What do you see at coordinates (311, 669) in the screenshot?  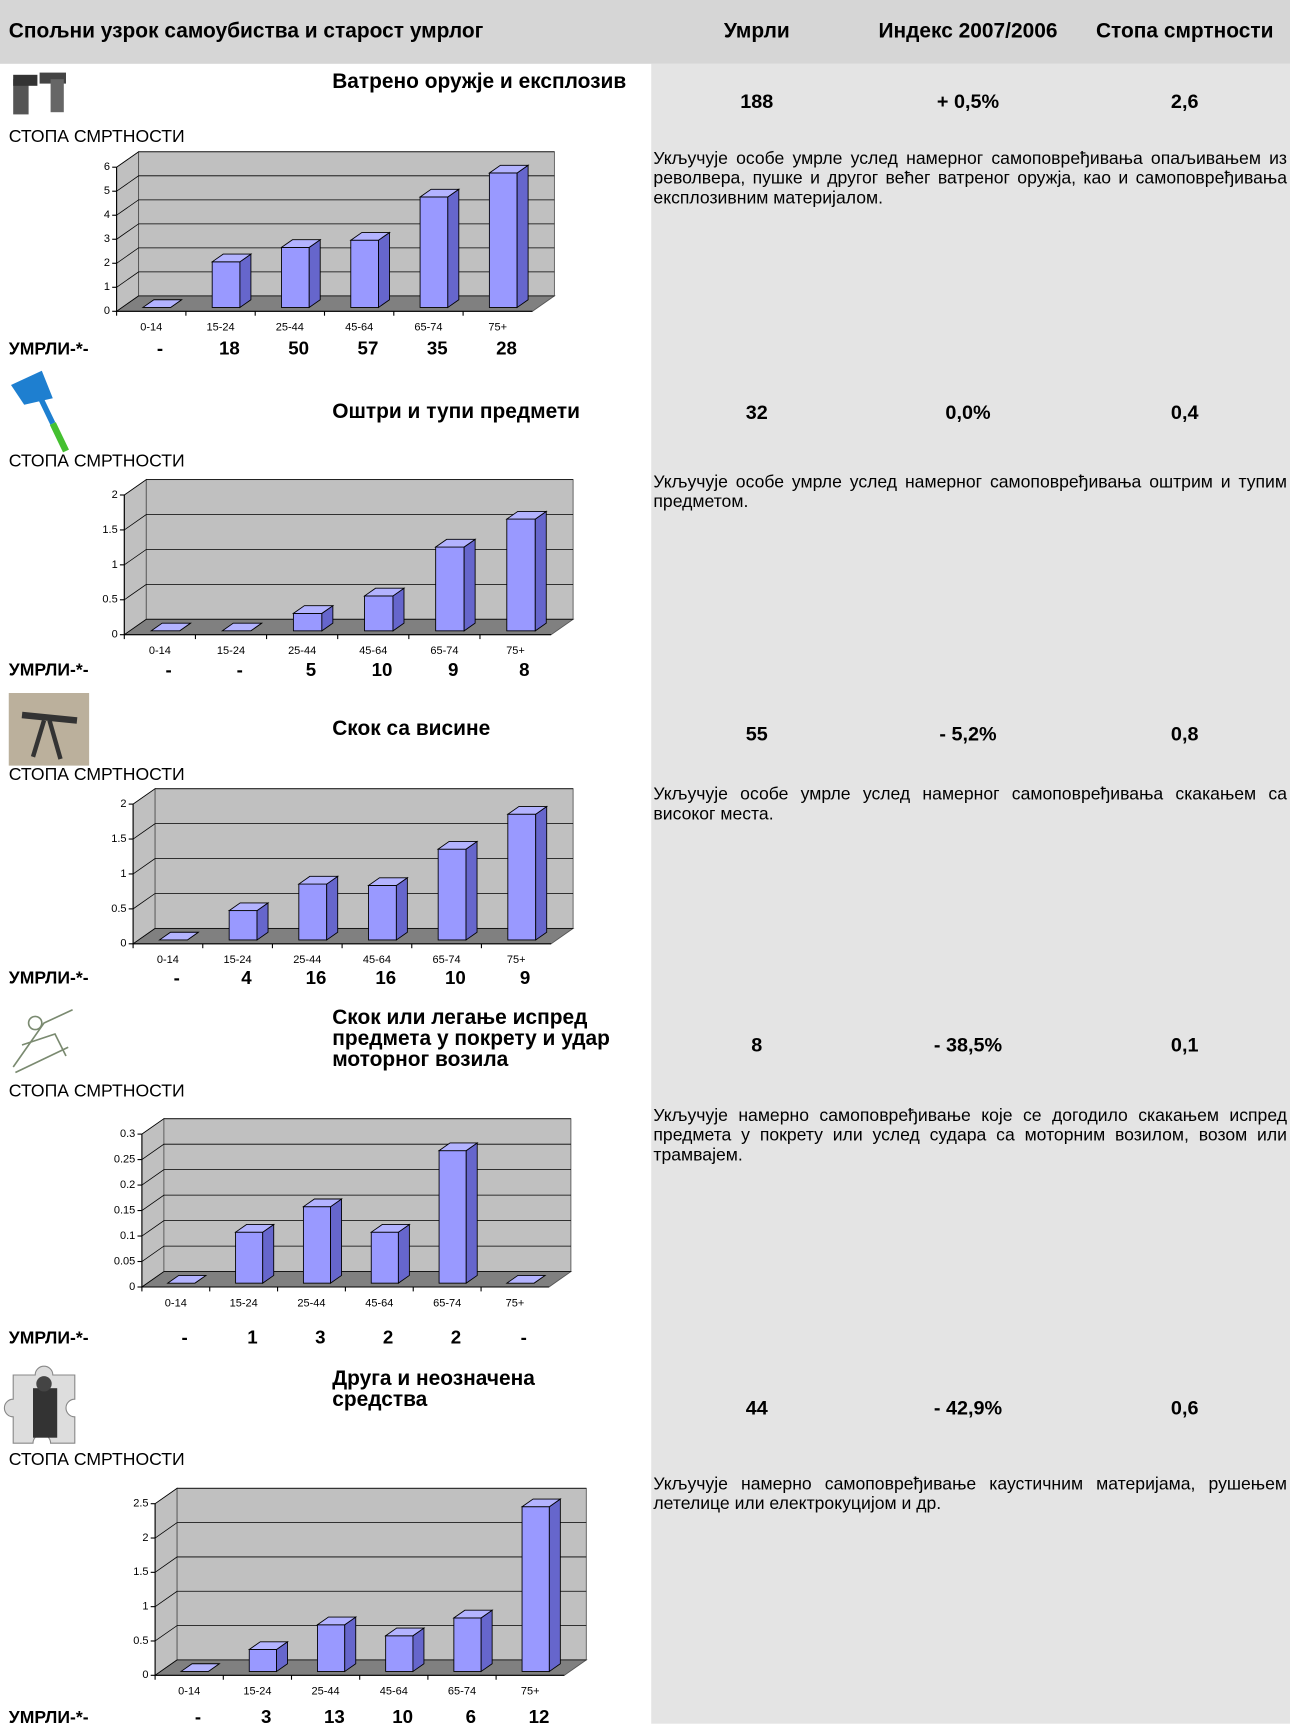 I see `deaths-by-age: 5` at bounding box center [311, 669].